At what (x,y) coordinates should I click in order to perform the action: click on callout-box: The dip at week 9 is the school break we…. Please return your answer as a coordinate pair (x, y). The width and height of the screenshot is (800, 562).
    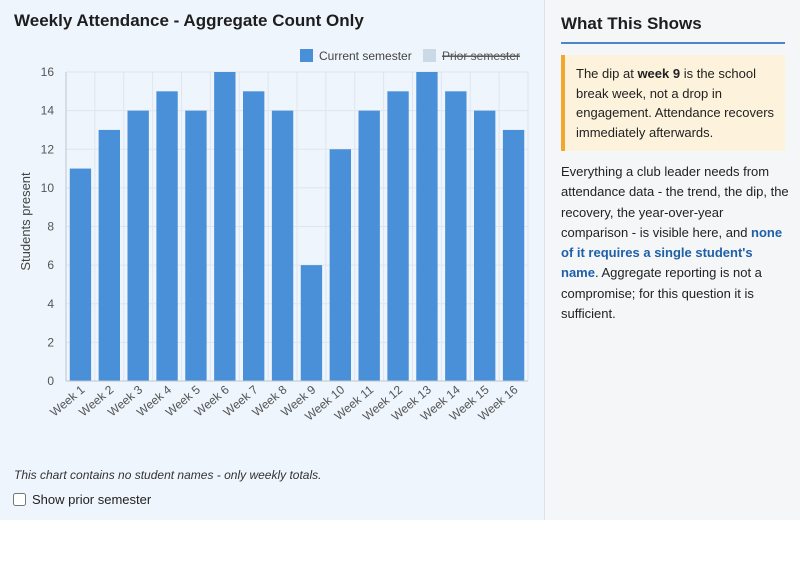
    Looking at the image, I should click on (673, 103).